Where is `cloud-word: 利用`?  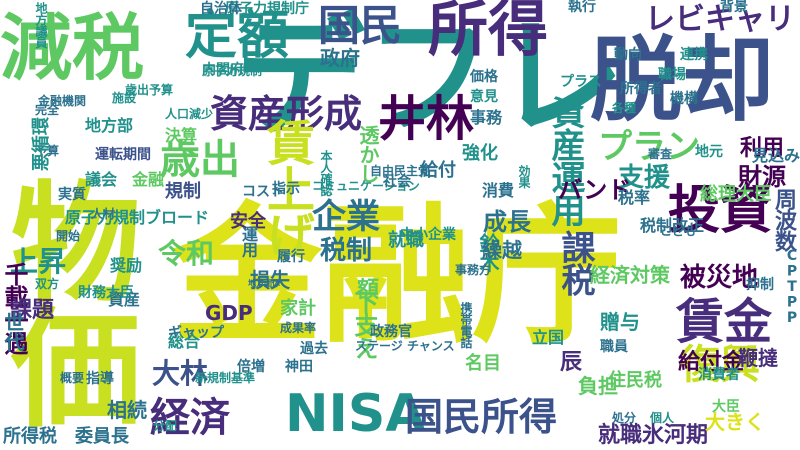
cloud-word: 利用 is located at coordinates (762, 148).